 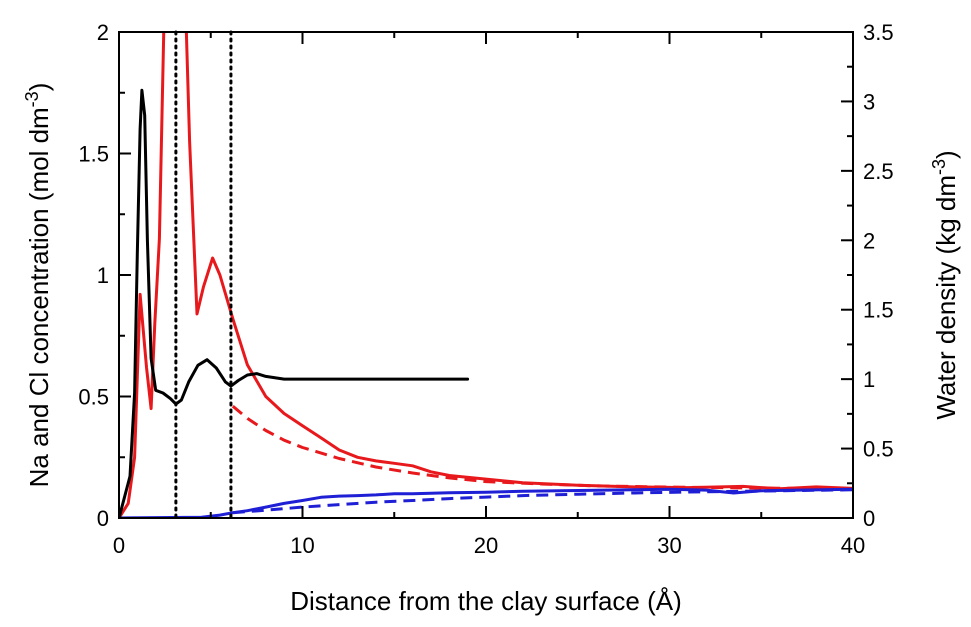 What do you see at coordinates (878, 32) in the screenshot?
I see `y-right-tick-label: 3.5` at bounding box center [878, 32].